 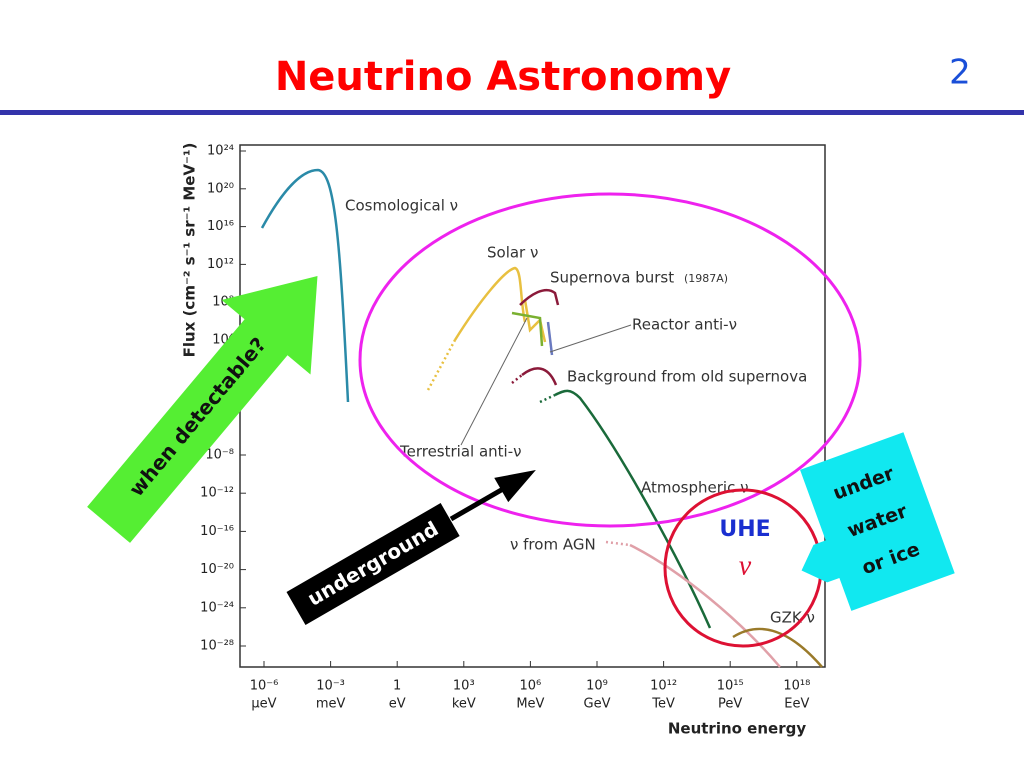 What do you see at coordinates (960, 73) in the screenshot?
I see `page-number: 2` at bounding box center [960, 73].